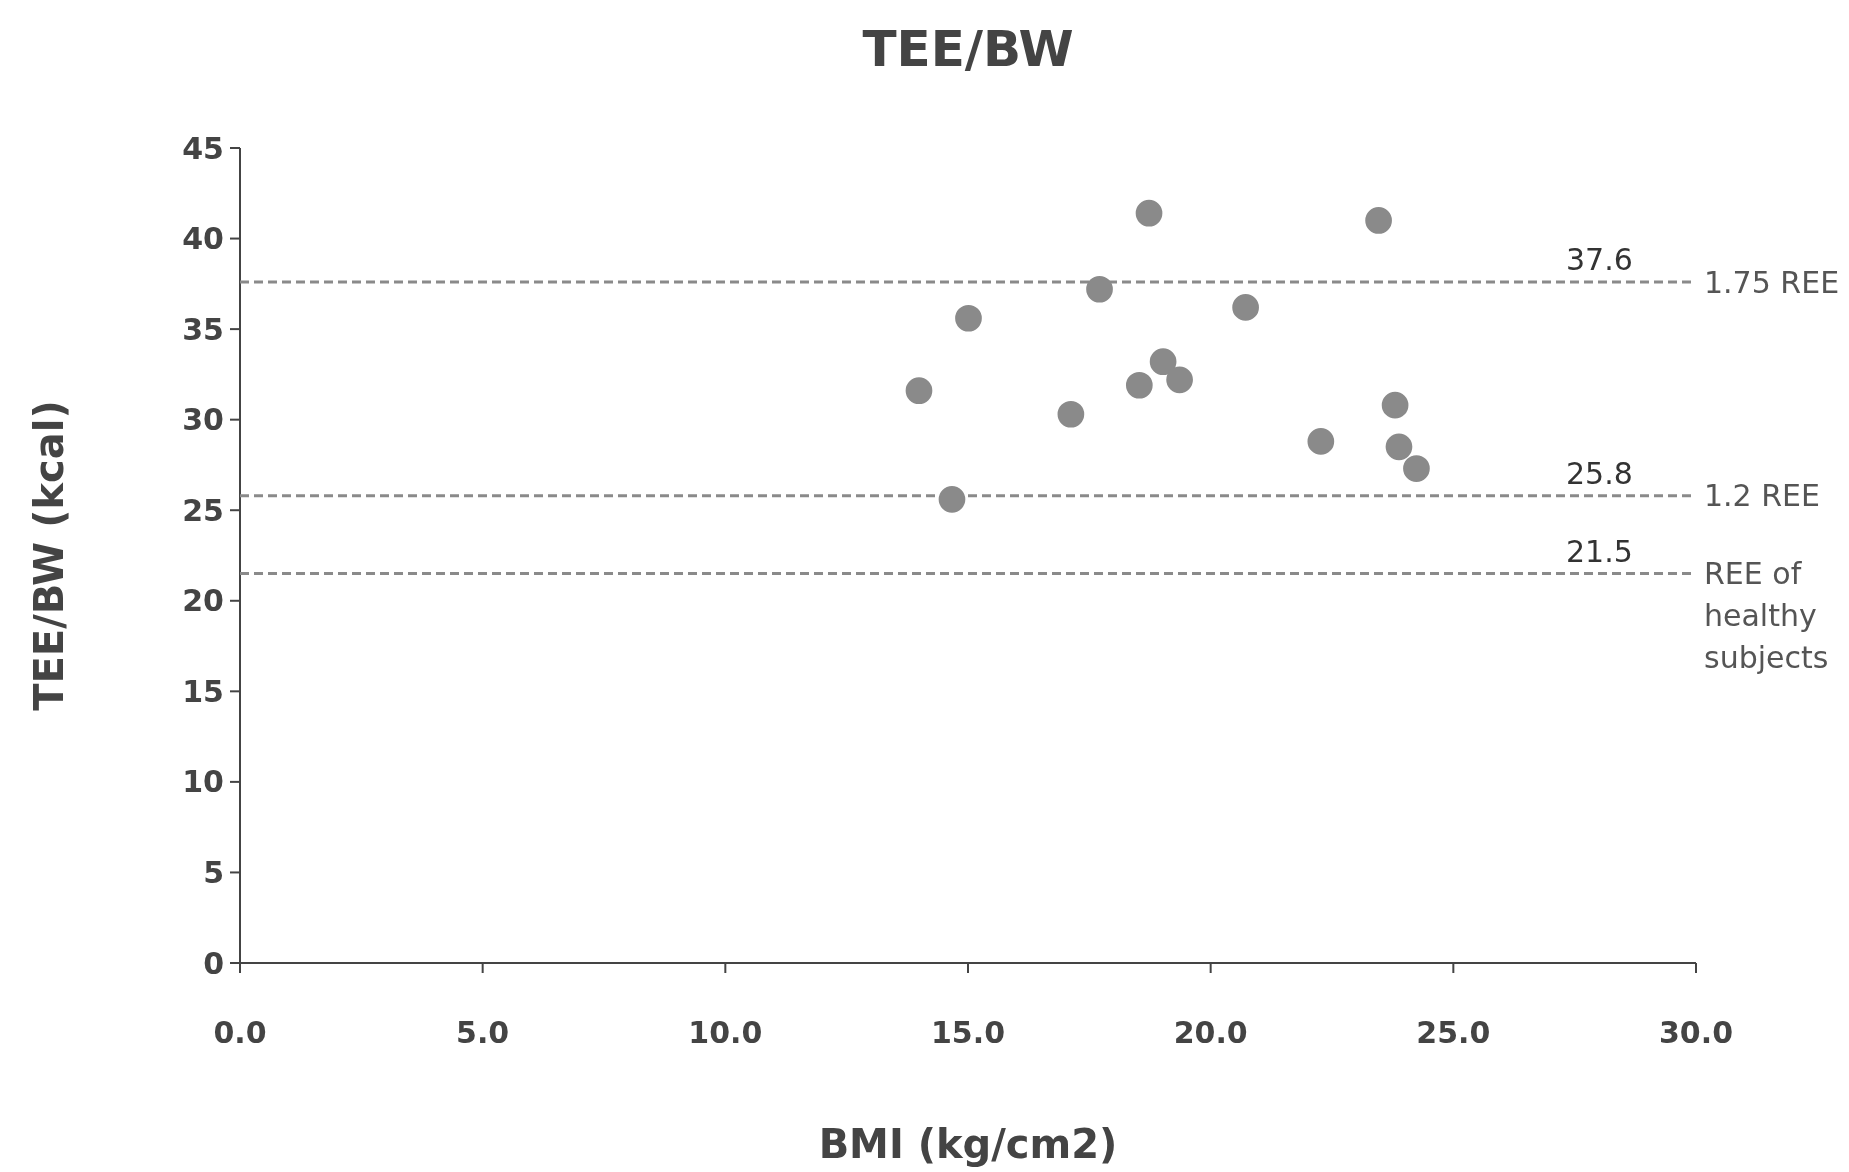 The height and width of the screenshot is (1172, 1849). What do you see at coordinates (203, 420) in the screenshot?
I see `y-tick-label: 30` at bounding box center [203, 420].